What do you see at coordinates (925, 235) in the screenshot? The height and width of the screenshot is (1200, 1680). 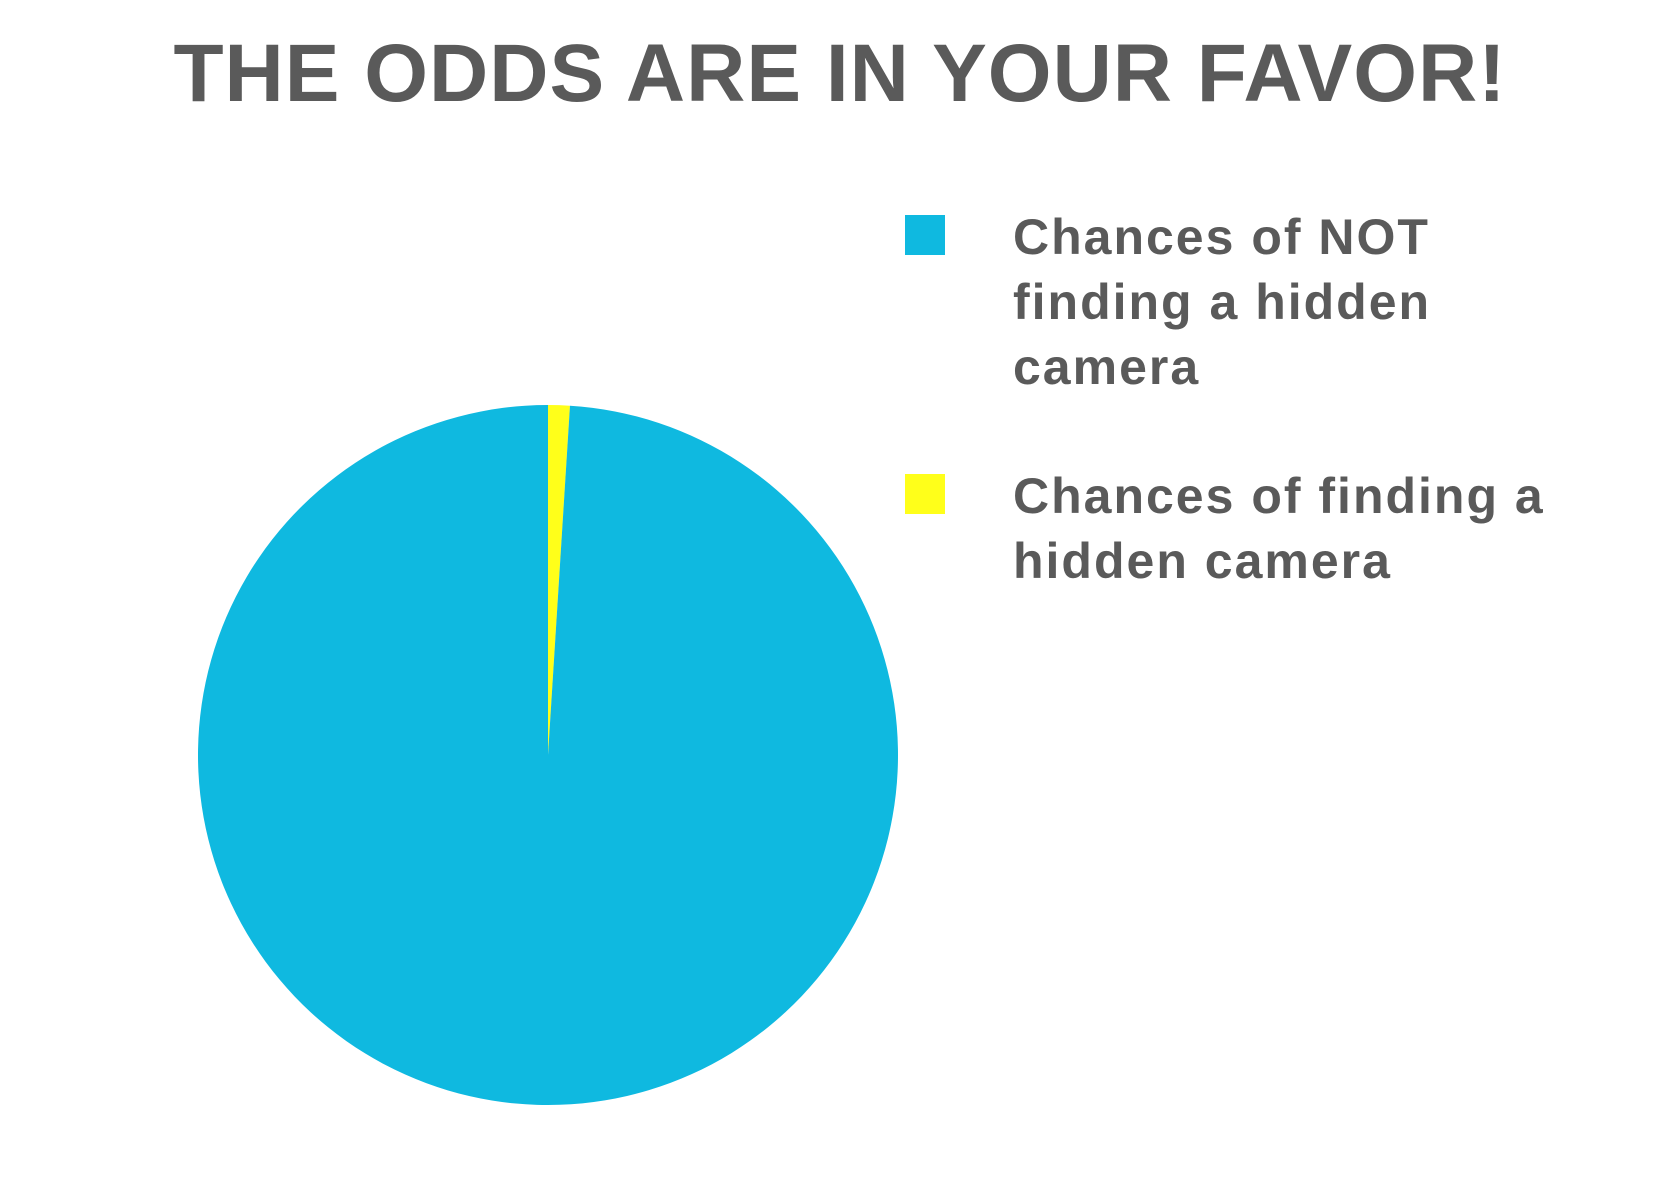 I see `legend-swatch-not-finding` at bounding box center [925, 235].